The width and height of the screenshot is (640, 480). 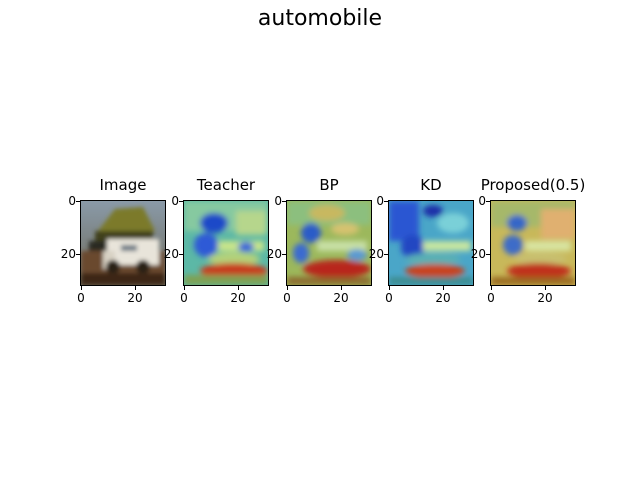 What do you see at coordinates (431, 243) in the screenshot?
I see `heatmap-kd` at bounding box center [431, 243].